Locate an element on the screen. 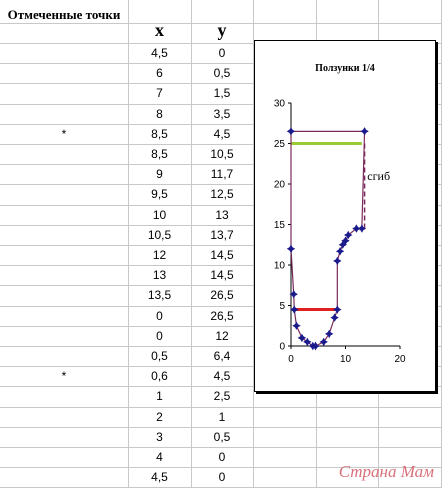 The image size is (442, 488). y-tick-label: 0 is located at coordinates (282, 347).